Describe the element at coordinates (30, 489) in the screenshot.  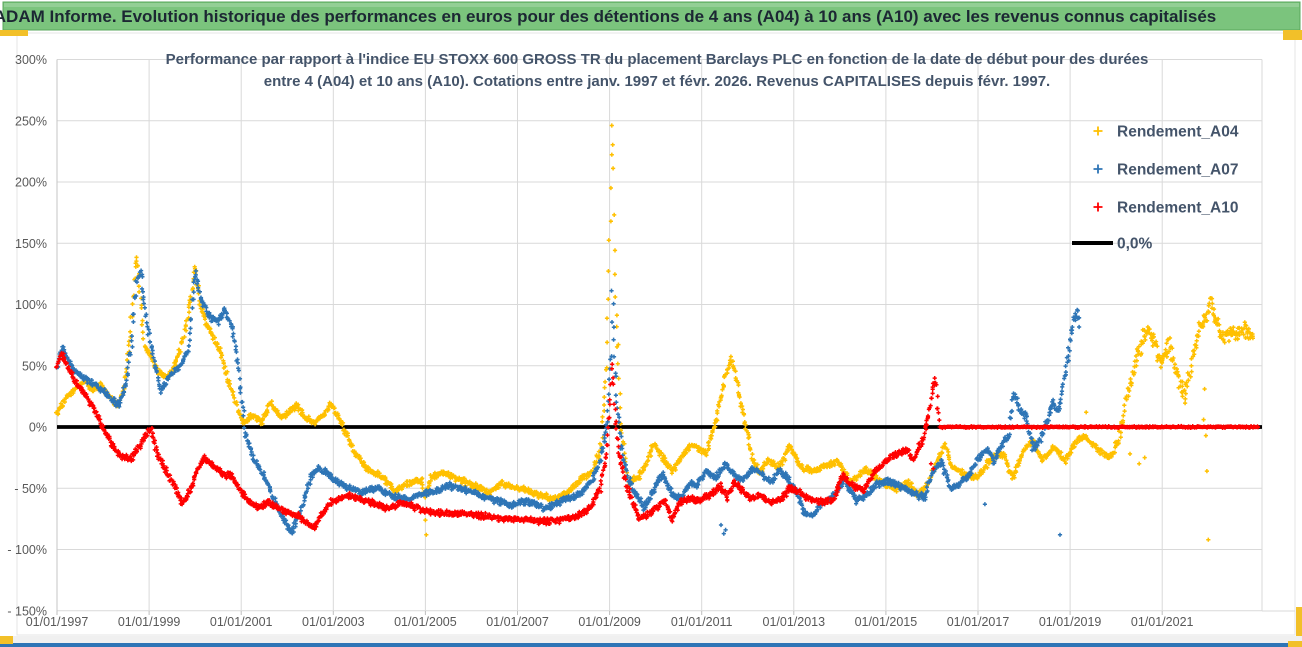
I see `y-axis-tick-label: - 50%` at that location.